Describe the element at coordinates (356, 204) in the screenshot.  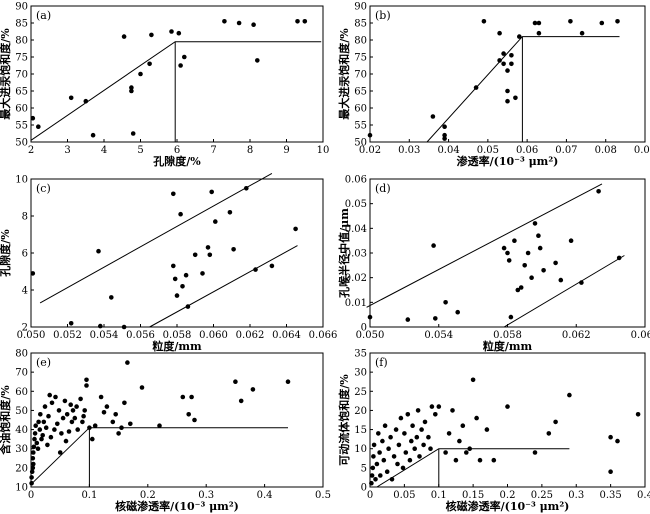
I see `y-tick-label: 0.05` at that location.